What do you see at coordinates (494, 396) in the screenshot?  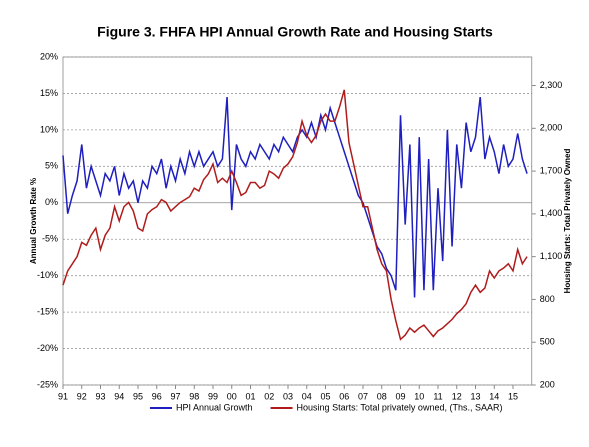 I see `x-tick-label: 14` at bounding box center [494, 396].